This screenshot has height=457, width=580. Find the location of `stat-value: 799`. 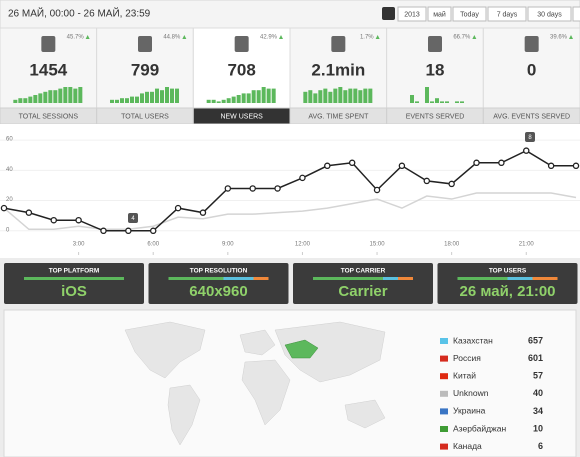

stat-value: 799 is located at coordinates (145, 69).